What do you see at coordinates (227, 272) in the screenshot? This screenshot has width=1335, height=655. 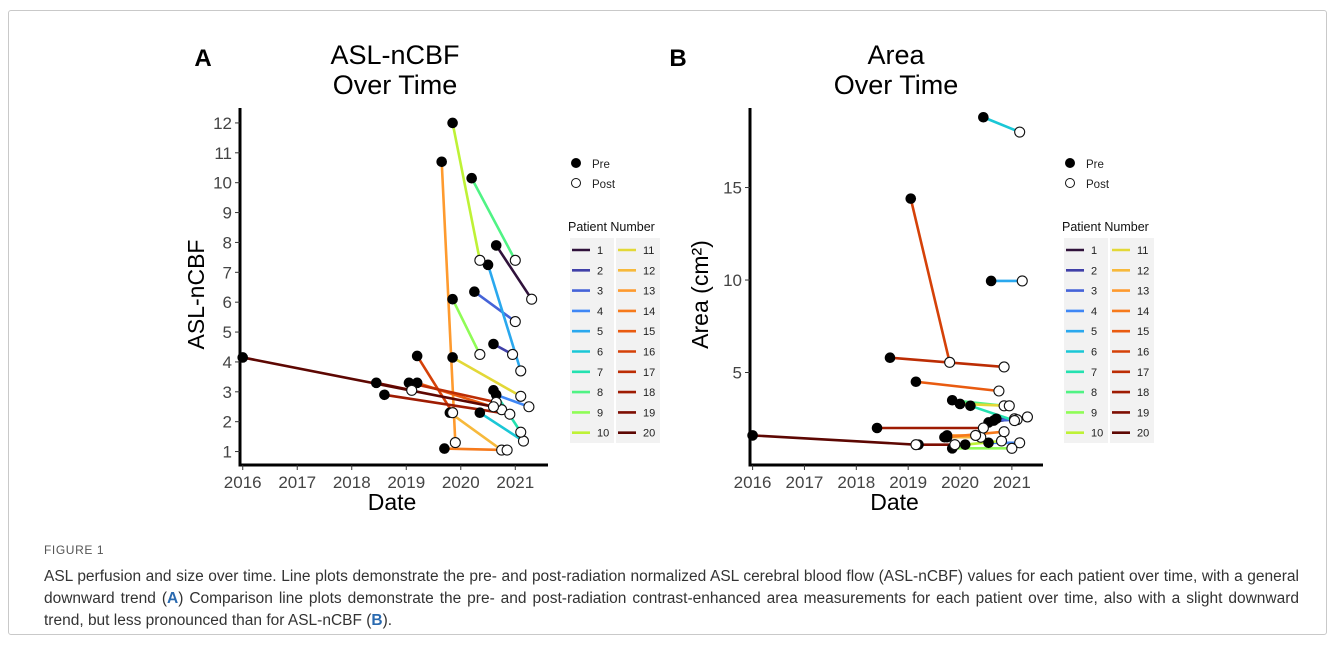 I see `y-tick-label: 7` at bounding box center [227, 272].